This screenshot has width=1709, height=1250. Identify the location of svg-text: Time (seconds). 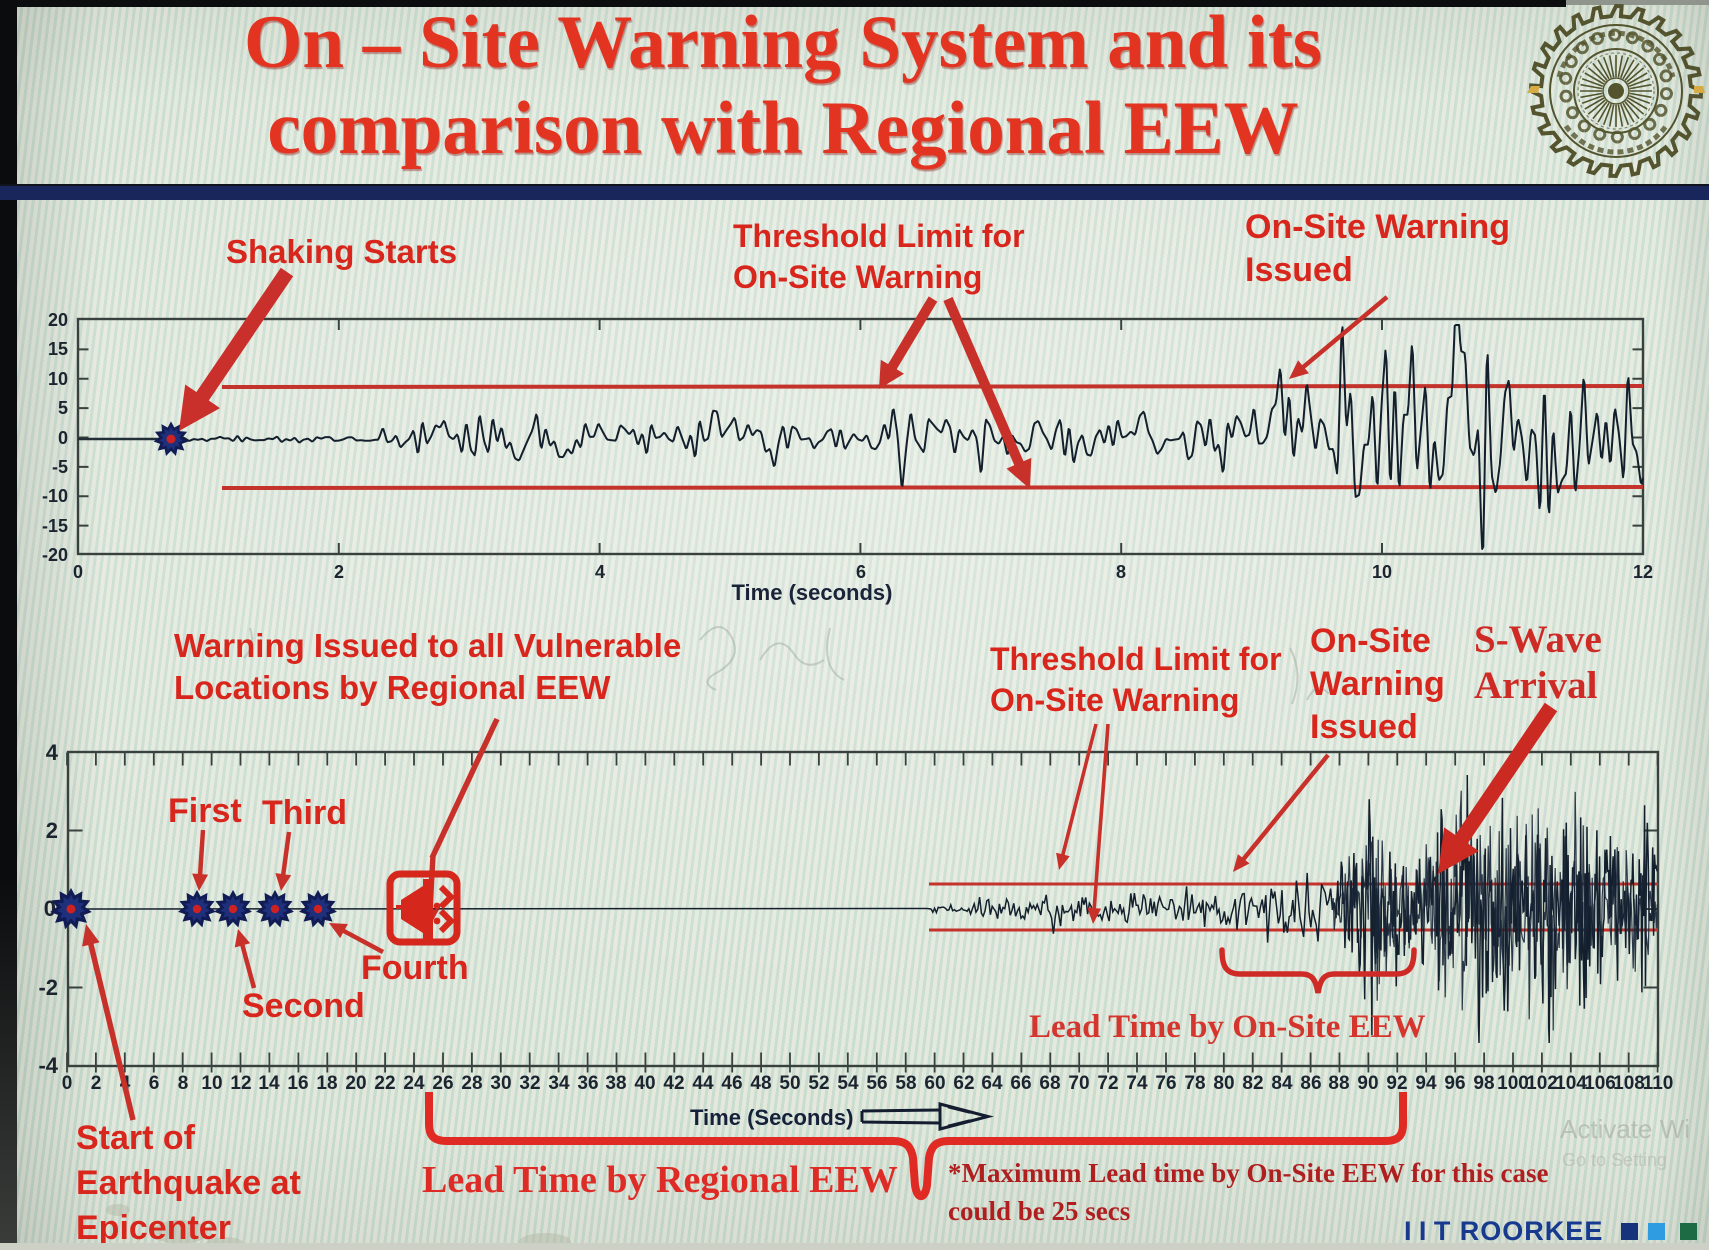
(812, 592).